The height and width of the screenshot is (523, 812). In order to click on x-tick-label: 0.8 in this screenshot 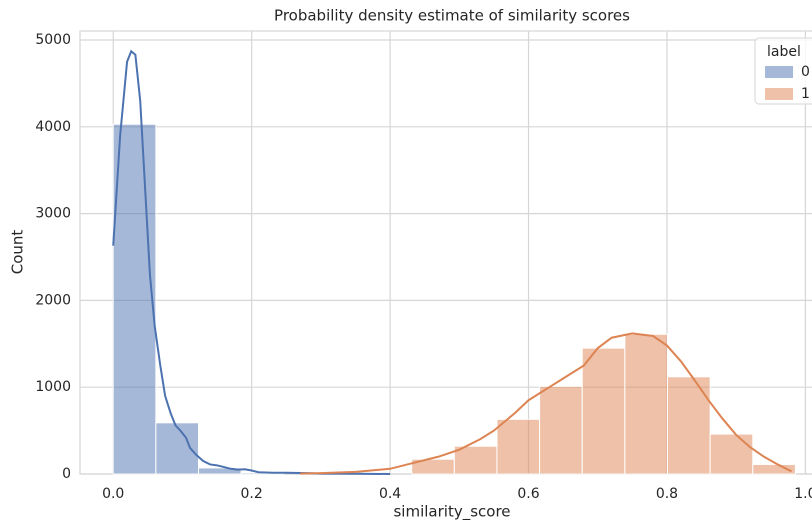, I will do `click(667, 494)`.